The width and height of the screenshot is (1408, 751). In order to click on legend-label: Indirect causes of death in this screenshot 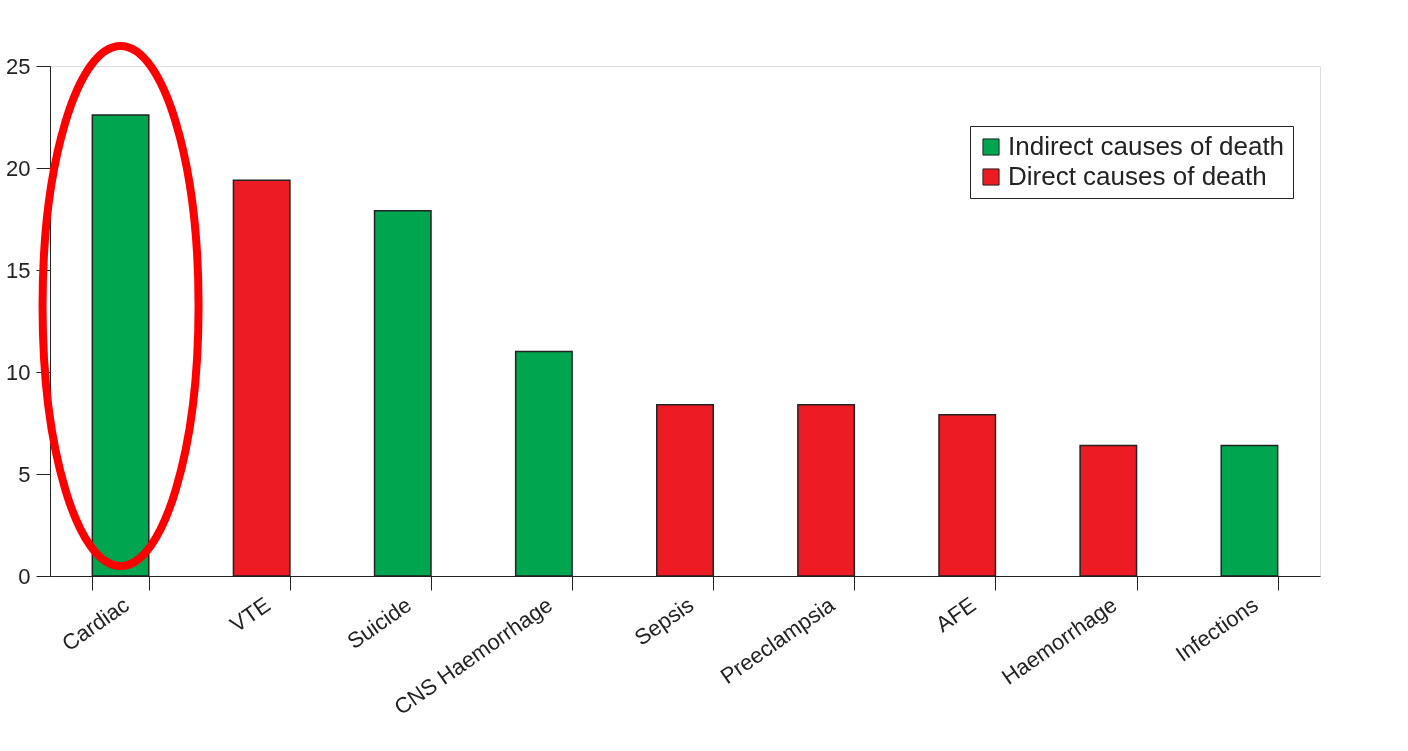, I will do `click(1146, 146)`.